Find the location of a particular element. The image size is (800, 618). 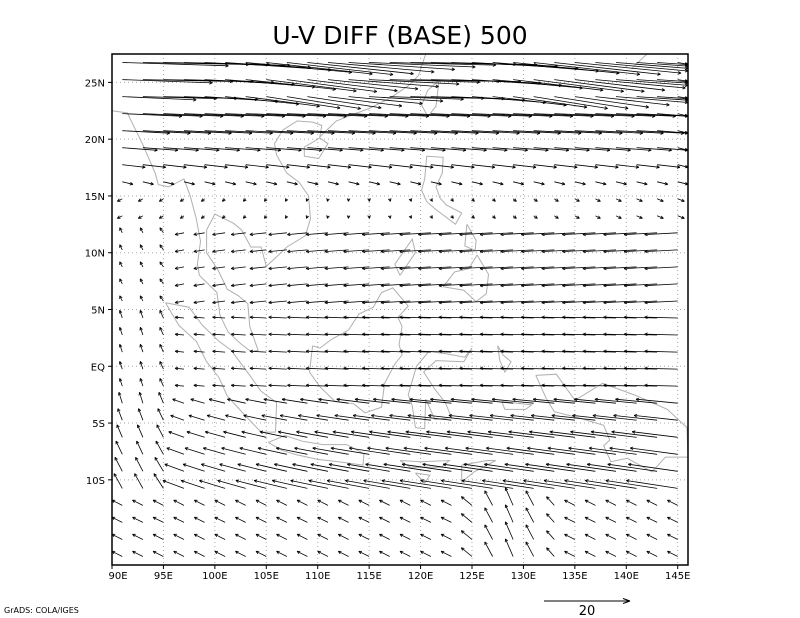

x-tick-label: 100E is located at coordinates (214, 576).